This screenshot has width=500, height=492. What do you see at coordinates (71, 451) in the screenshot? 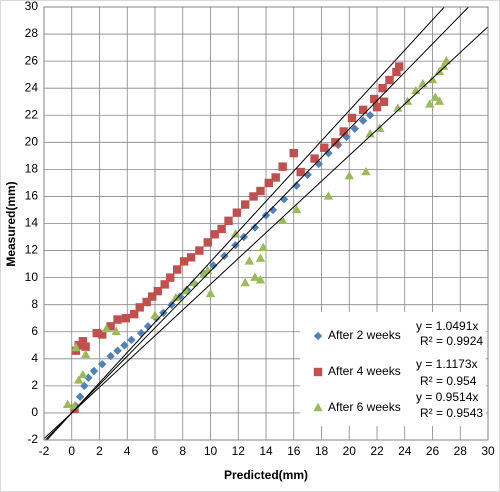
I see `x-tick-label: 0` at bounding box center [71, 451].